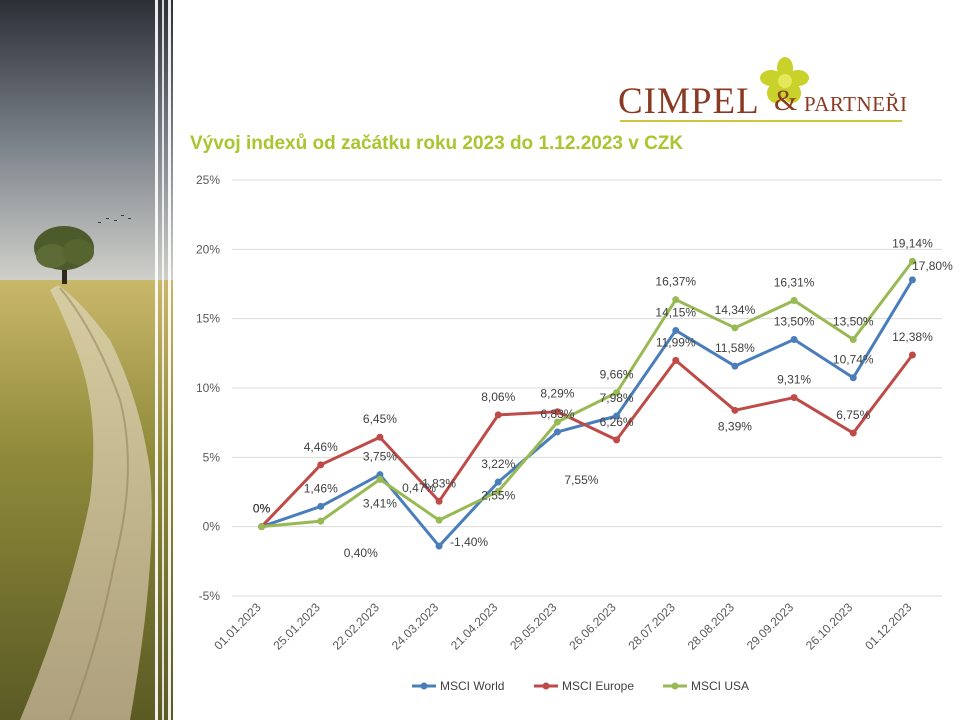 Image resolution: width=960 pixels, height=720 pixels. What do you see at coordinates (208, 180) in the screenshot?
I see `y-tick-label: 25%` at bounding box center [208, 180].